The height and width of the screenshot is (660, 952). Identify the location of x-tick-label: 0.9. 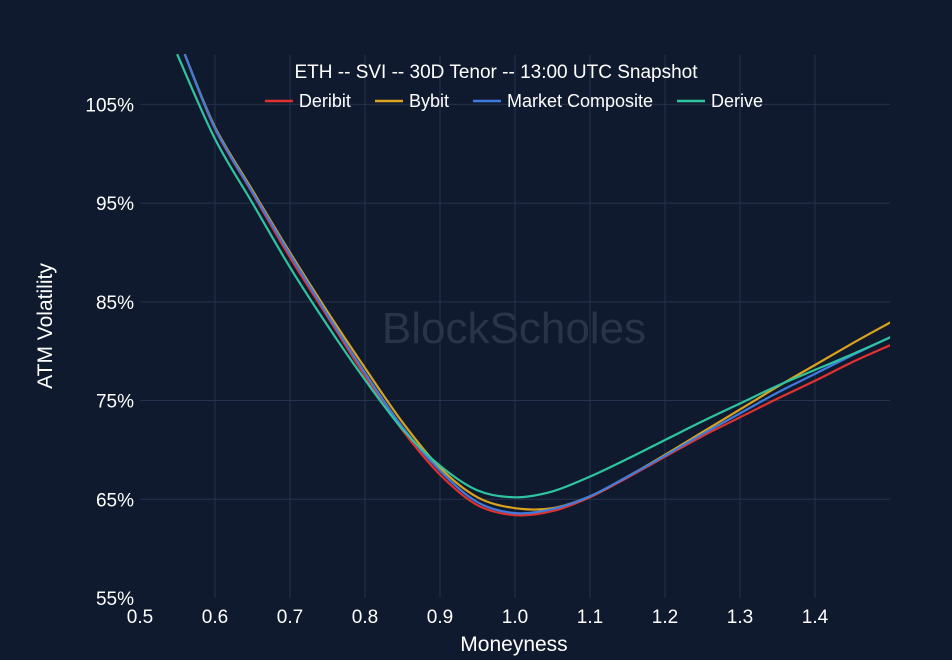
(440, 617).